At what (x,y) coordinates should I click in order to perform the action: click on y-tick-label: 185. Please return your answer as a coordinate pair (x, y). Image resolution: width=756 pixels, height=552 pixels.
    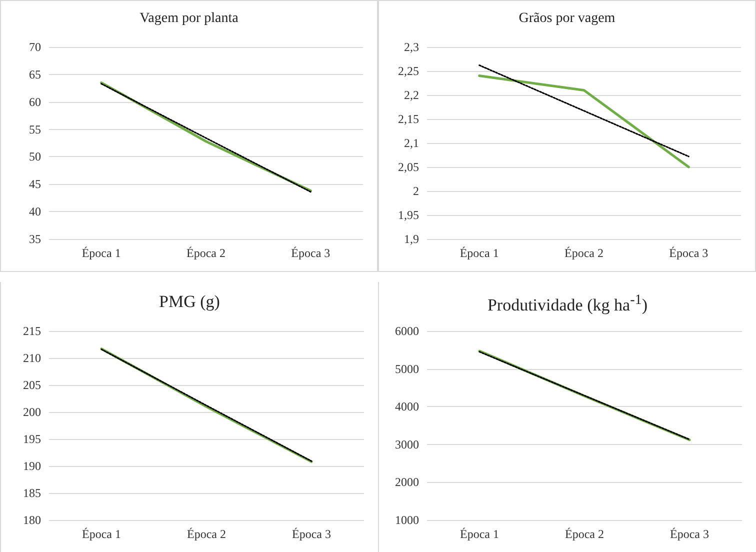
    Looking at the image, I should click on (32, 493).